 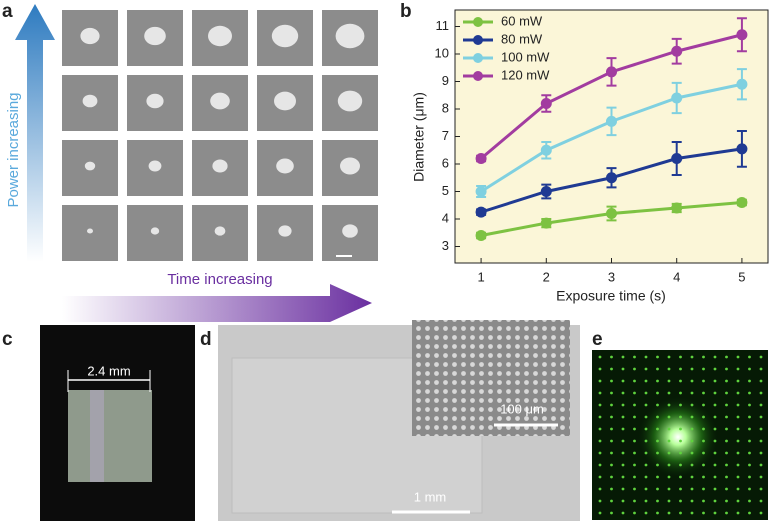 I want to click on legend-label: 80 mW, so click(x=522, y=38).